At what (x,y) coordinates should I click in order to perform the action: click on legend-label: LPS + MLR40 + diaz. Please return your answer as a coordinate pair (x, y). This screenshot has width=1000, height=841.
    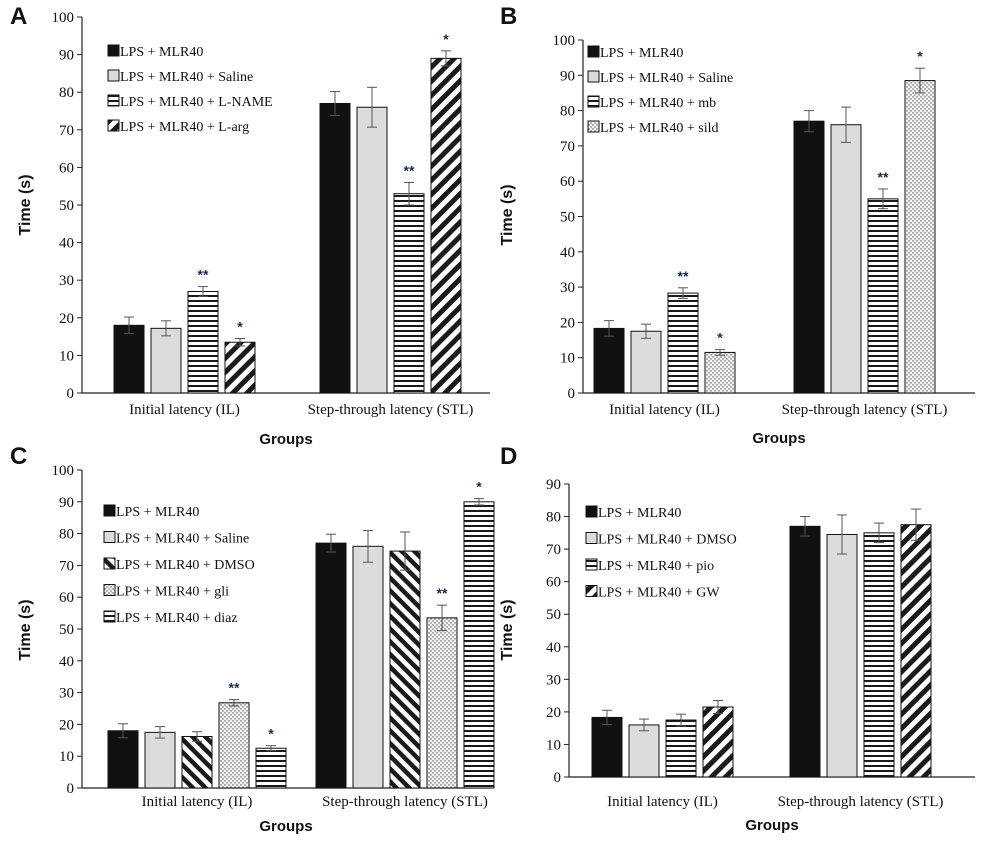
    Looking at the image, I should click on (177, 618).